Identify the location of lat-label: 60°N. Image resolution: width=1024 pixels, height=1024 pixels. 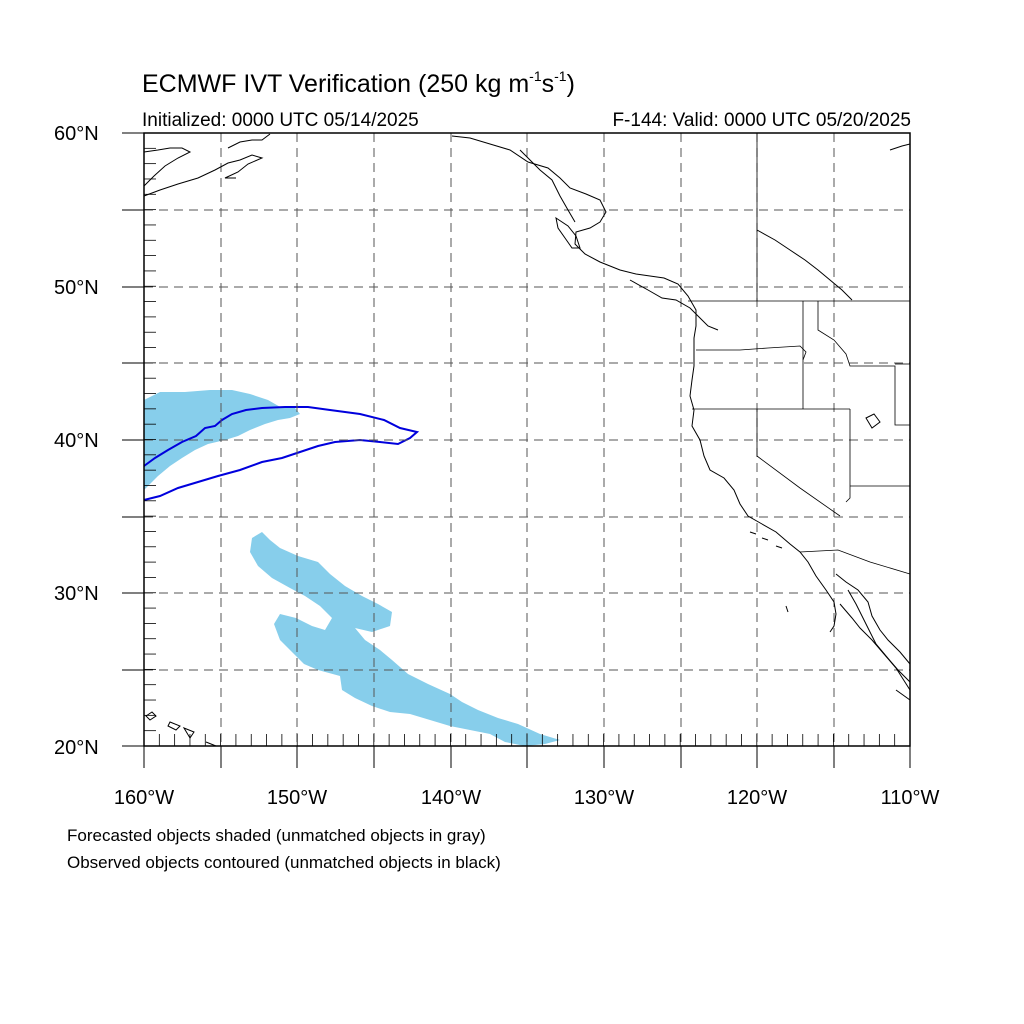
(76, 134).